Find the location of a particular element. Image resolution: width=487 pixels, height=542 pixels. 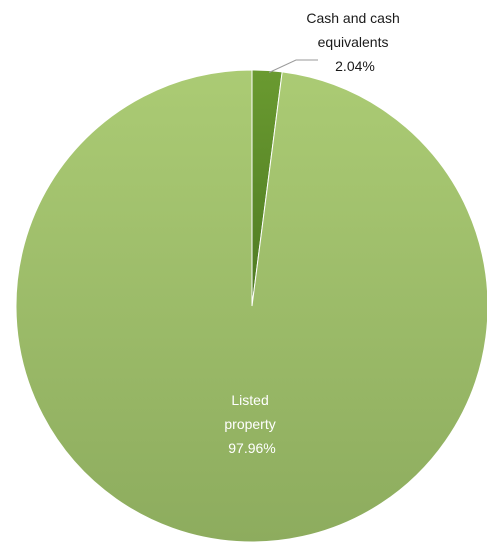

leader-line-cash is located at coordinates (293, 66).